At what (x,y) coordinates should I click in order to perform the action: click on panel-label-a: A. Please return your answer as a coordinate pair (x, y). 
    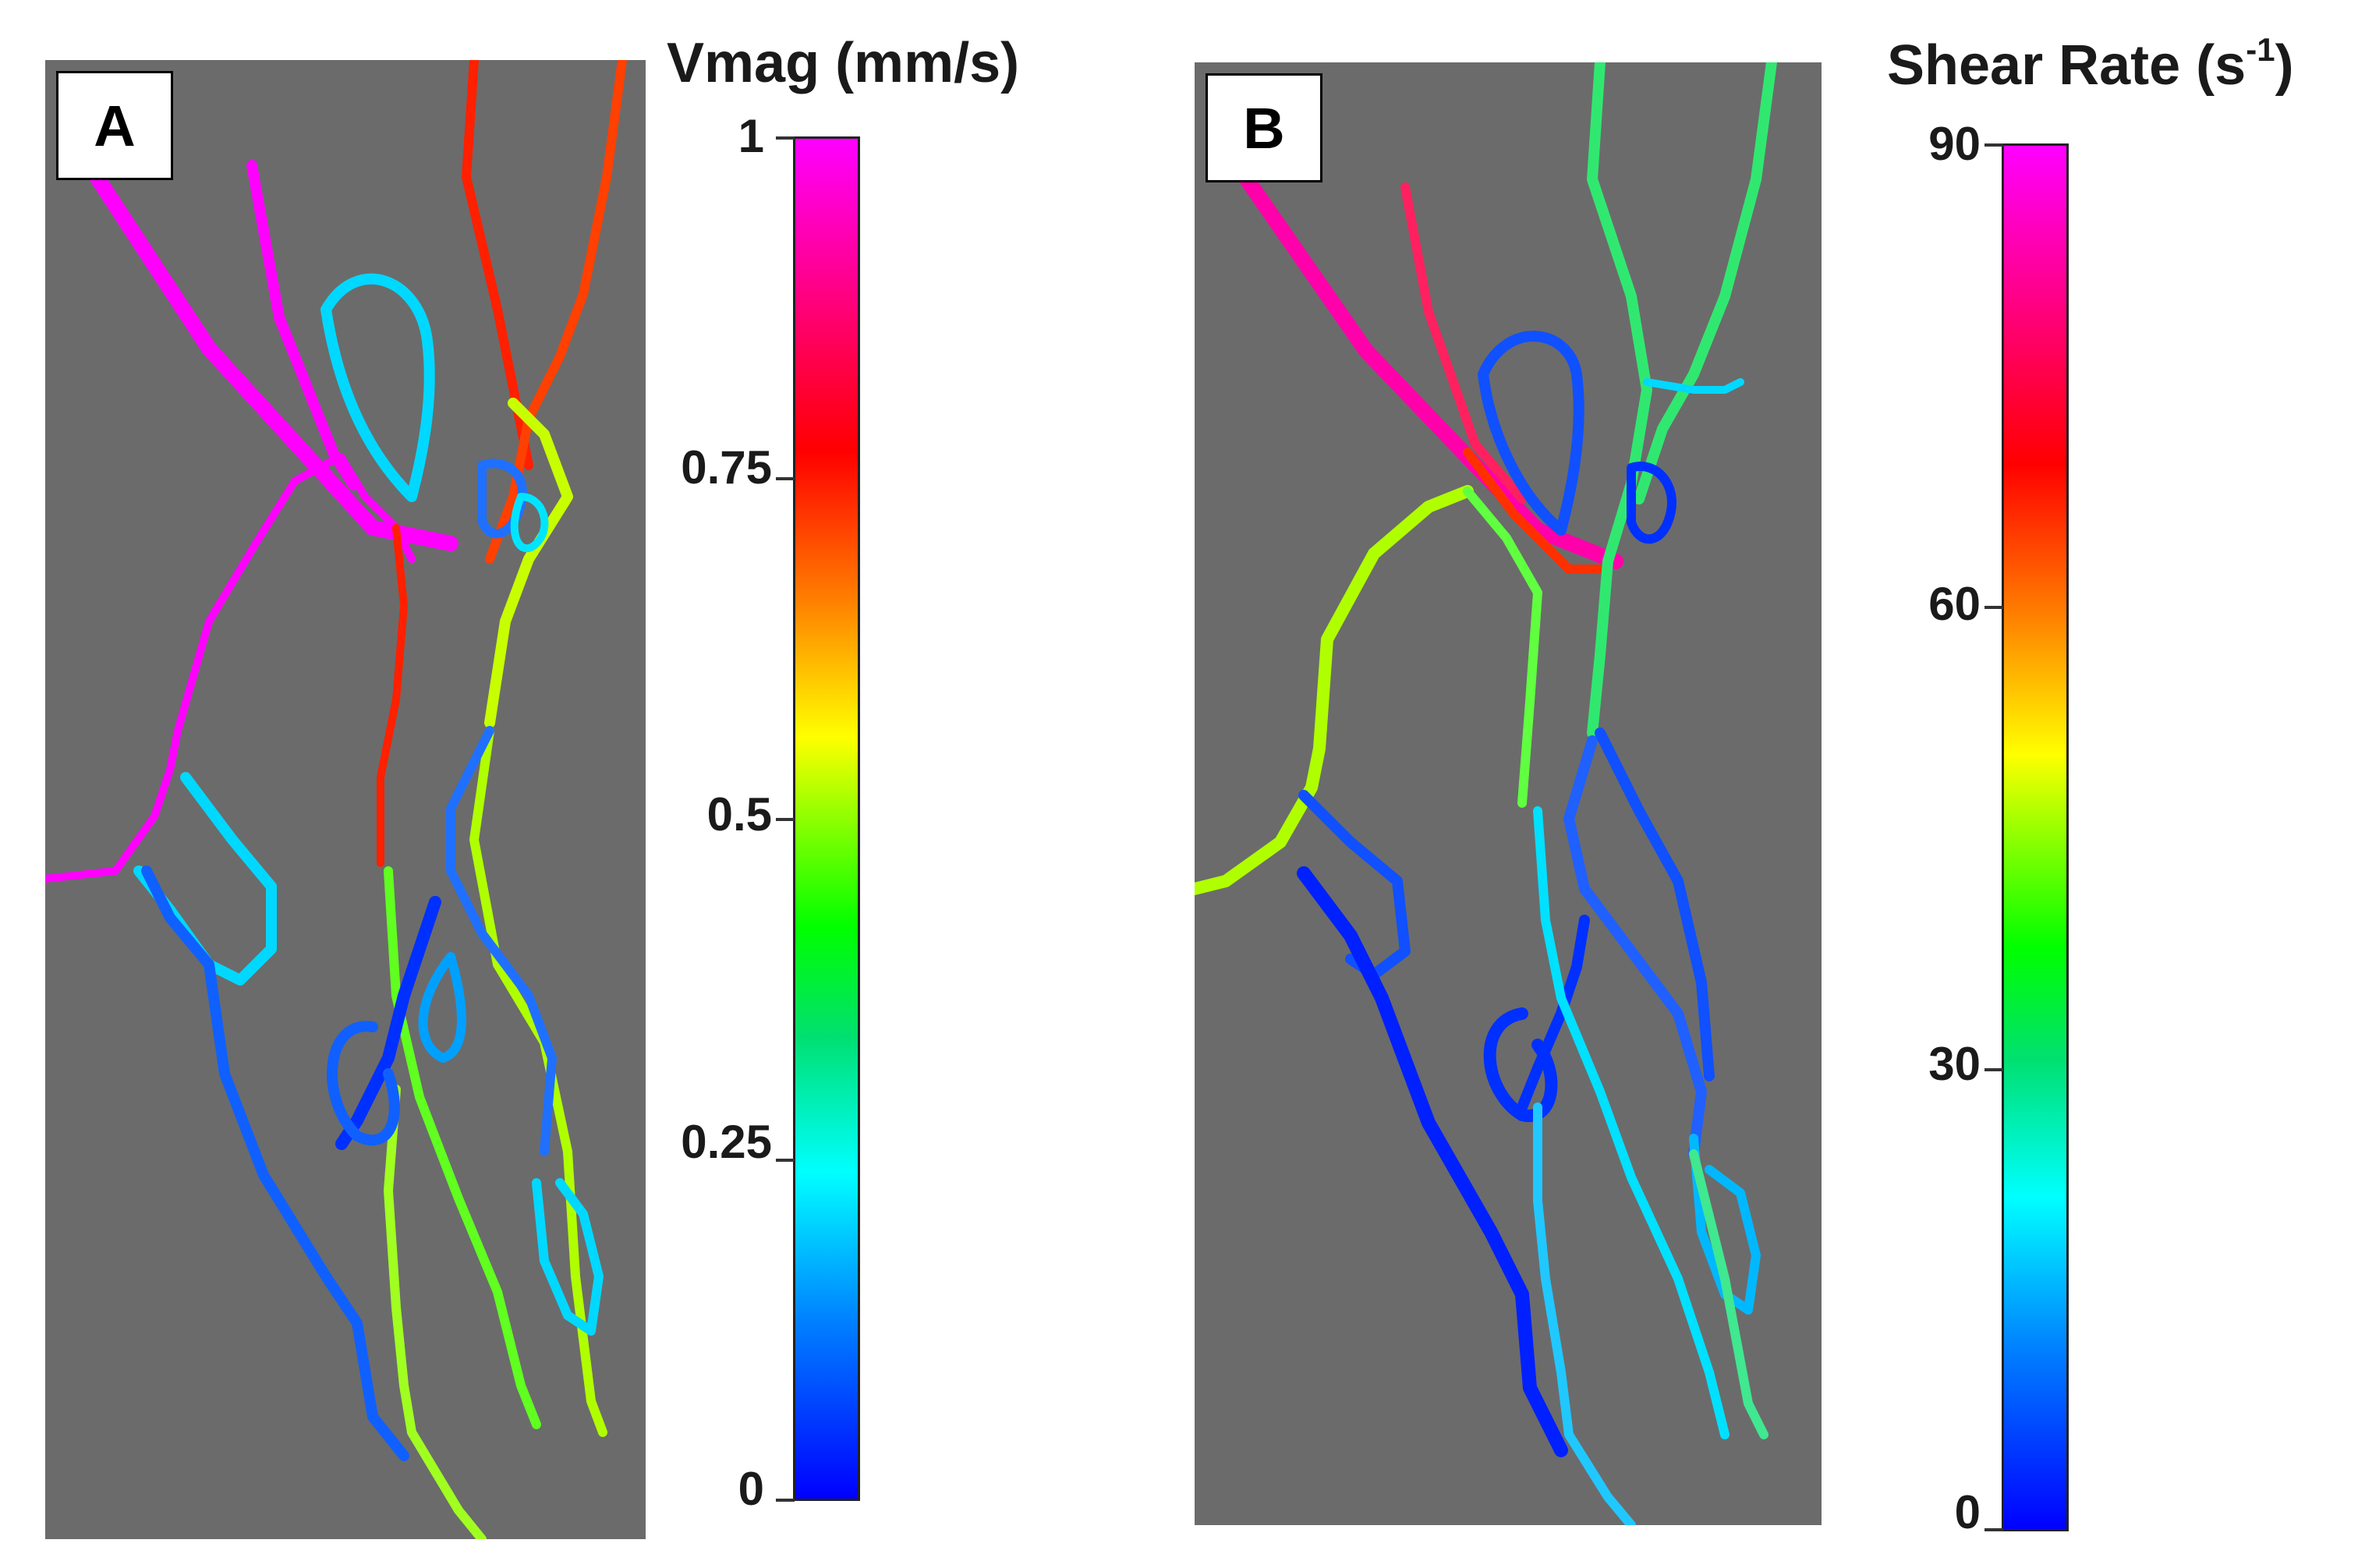
    Looking at the image, I should click on (114, 125).